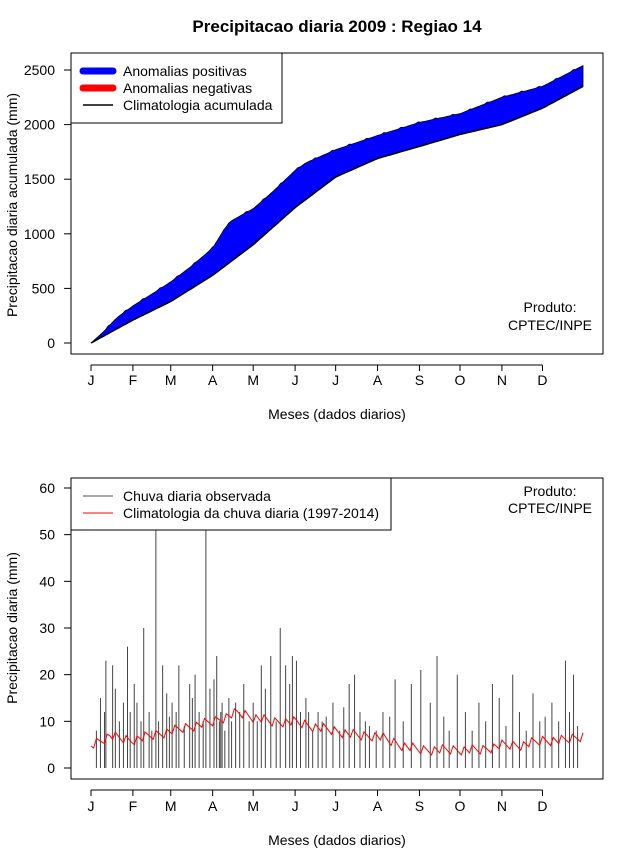 The height and width of the screenshot is (850, 640). Describe the element at coordinates (550, 325) in the screenshot. I see `cumulative-credit-line2: CPTEC/INPE` at that location.